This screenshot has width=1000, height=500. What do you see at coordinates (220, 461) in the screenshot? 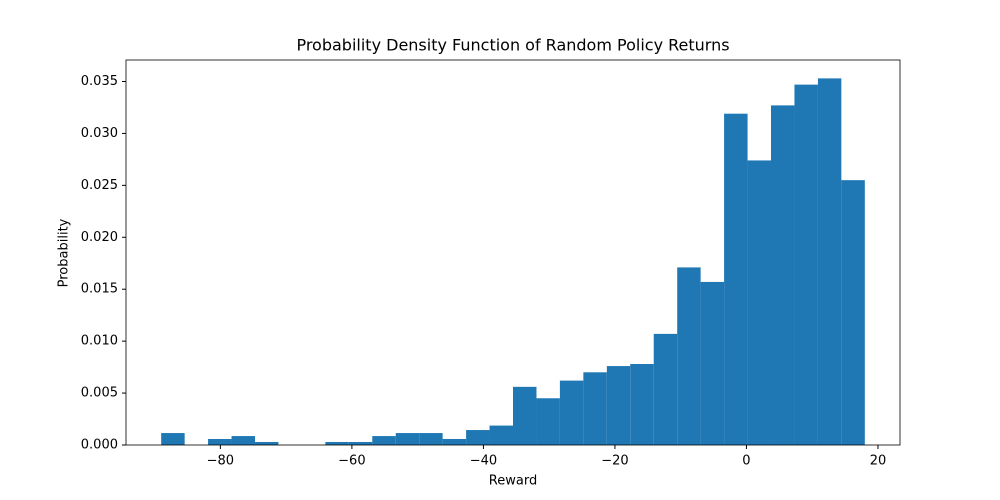
I see `x-tick-label: −80` at bounding box center [220, 461].